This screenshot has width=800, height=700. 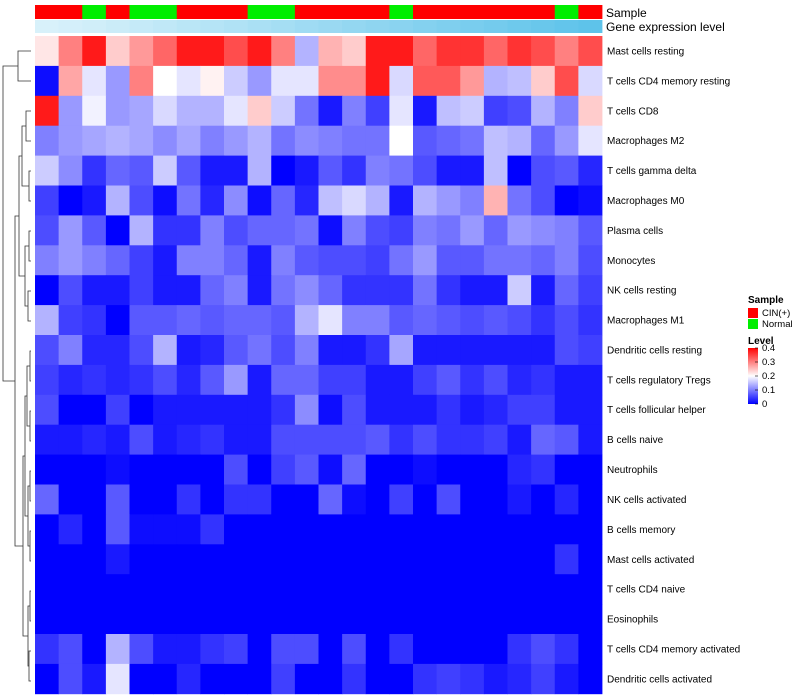 I want to click on row-label-macrophages-m0: Macrophages M0, so click(x=646, y=201).